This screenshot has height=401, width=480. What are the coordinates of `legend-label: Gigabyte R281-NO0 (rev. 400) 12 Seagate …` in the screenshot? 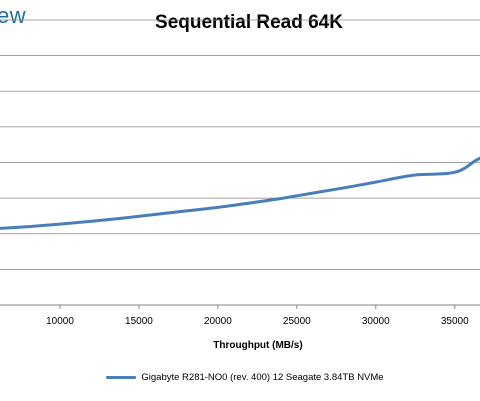 It's located at (262, 377).